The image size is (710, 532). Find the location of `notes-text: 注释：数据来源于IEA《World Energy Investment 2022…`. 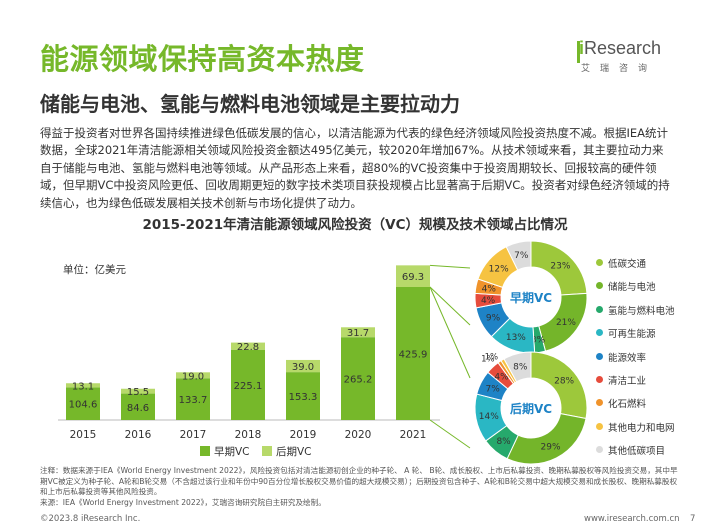

notes-text: 注释：数据来源于IEA《World Energy Investment 2022… is located at coordinates (359, 481).